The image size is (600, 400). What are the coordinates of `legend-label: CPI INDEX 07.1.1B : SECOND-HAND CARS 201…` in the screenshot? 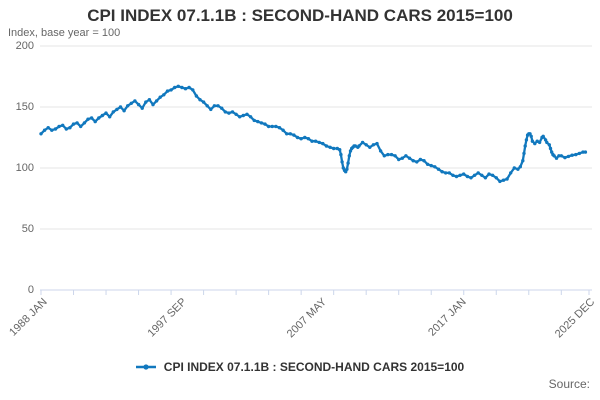 It's located at (314, 367).